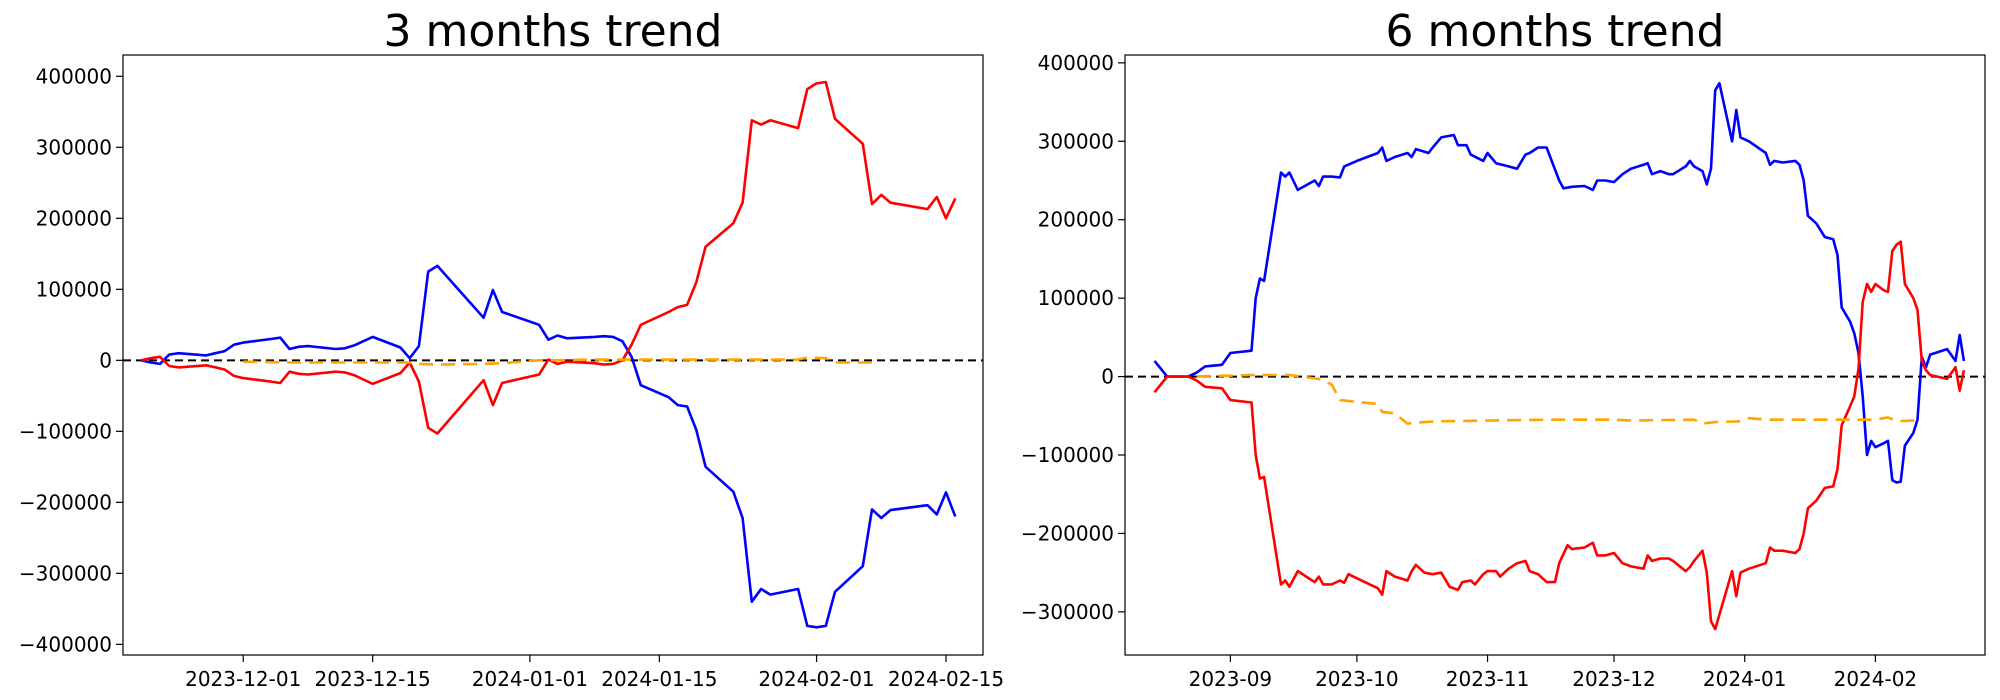  What do you see at coordinates (1357, 679) in the screenshot?
I see `x-tick-label: 2023-10` at bounding box center [1357, 679].